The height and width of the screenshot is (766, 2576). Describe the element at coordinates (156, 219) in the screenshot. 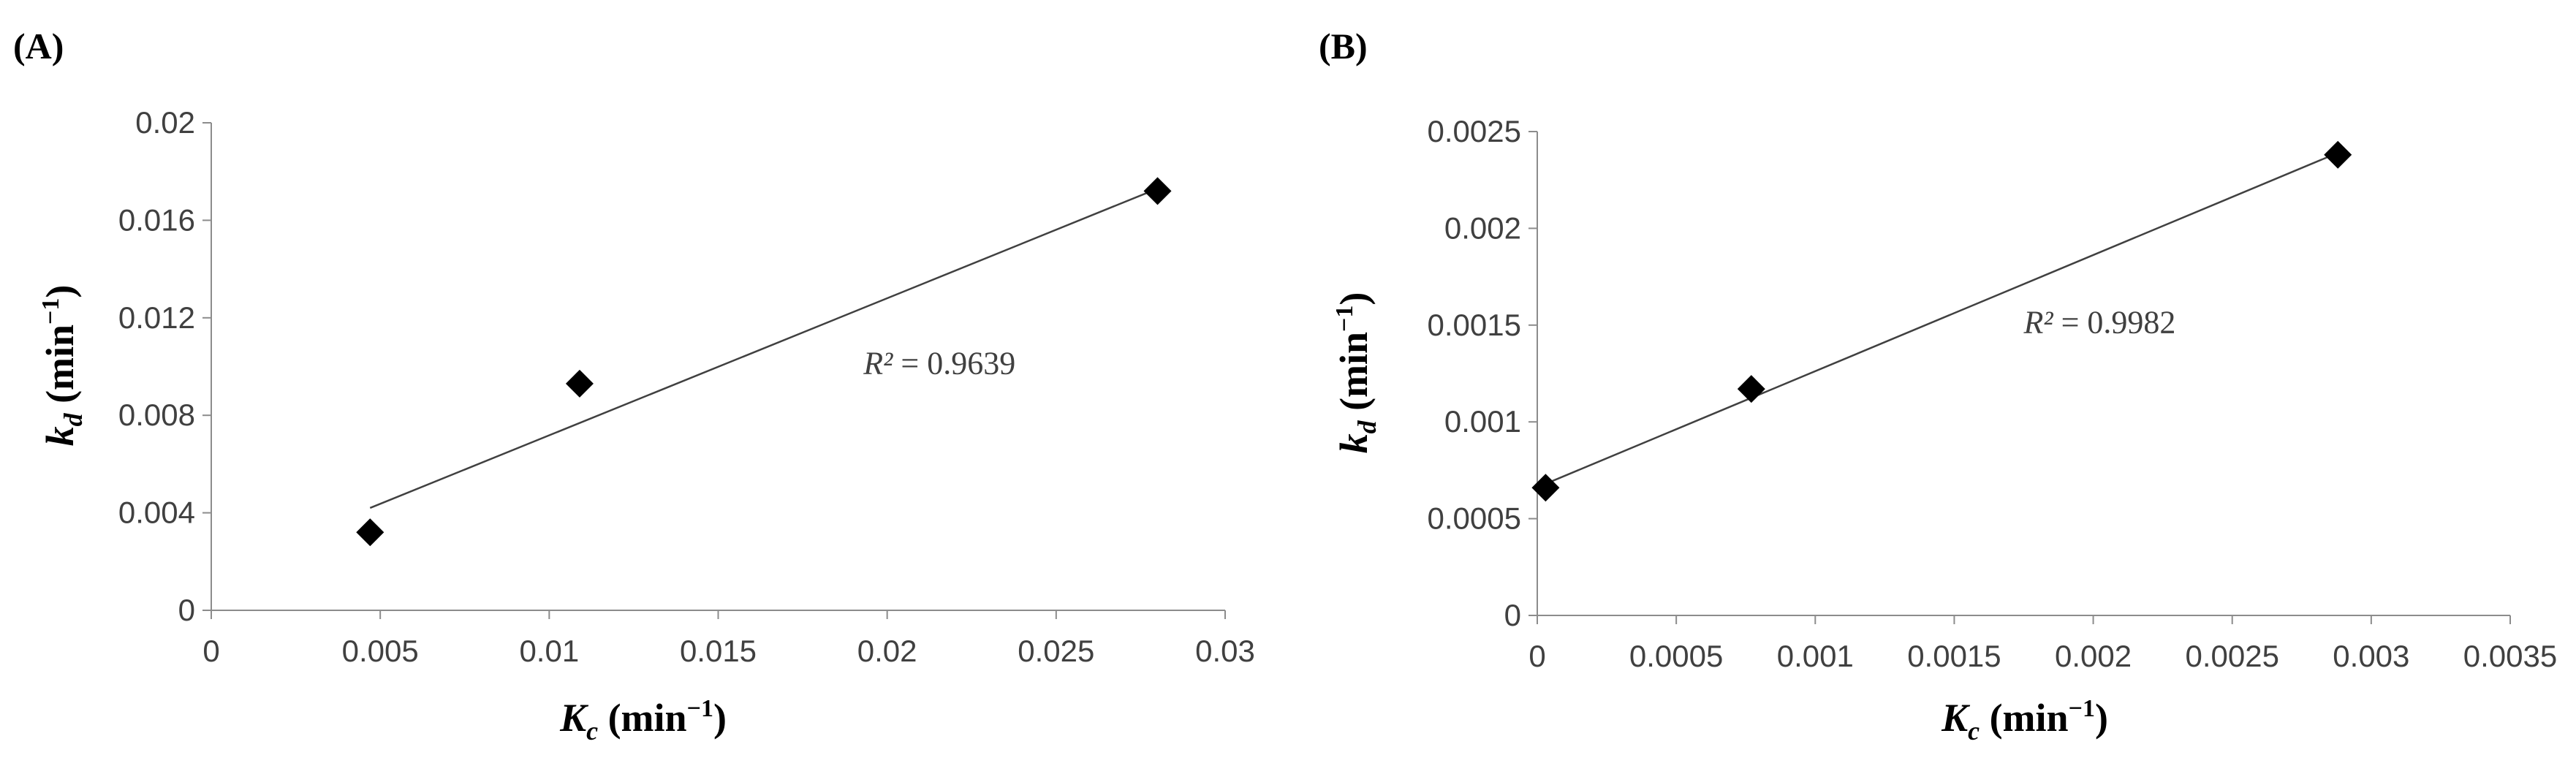

I see `y-tick-label-a: 0.016` at that location.